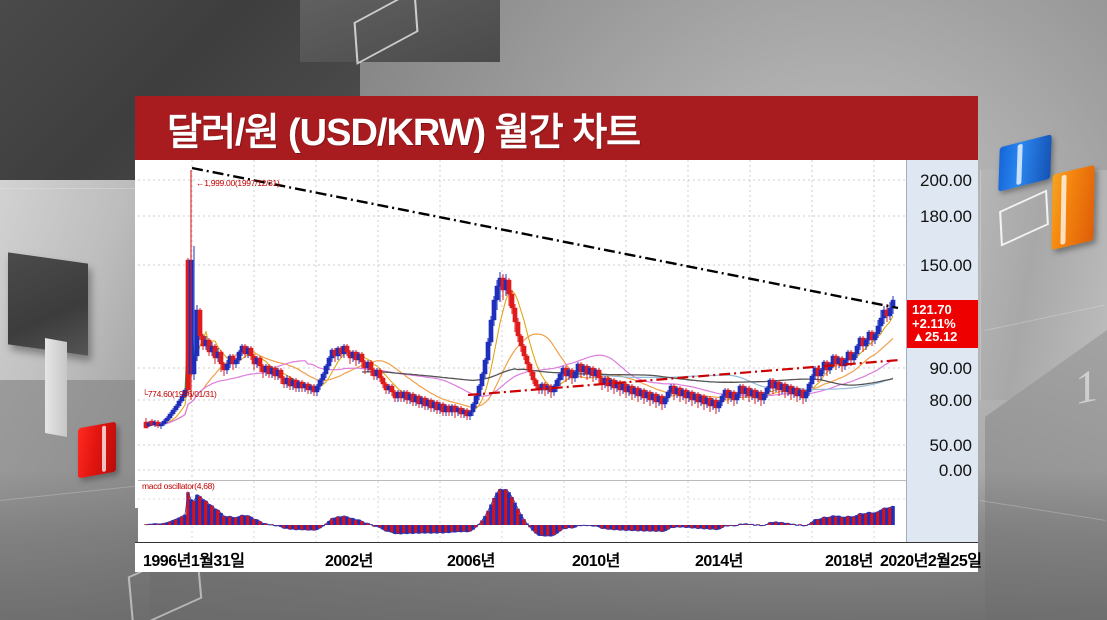 The image size is (1107, 620). Describe the element at coordinates (1063, 209) in the screenshot. I see `chip-orange-highlight` at that location.